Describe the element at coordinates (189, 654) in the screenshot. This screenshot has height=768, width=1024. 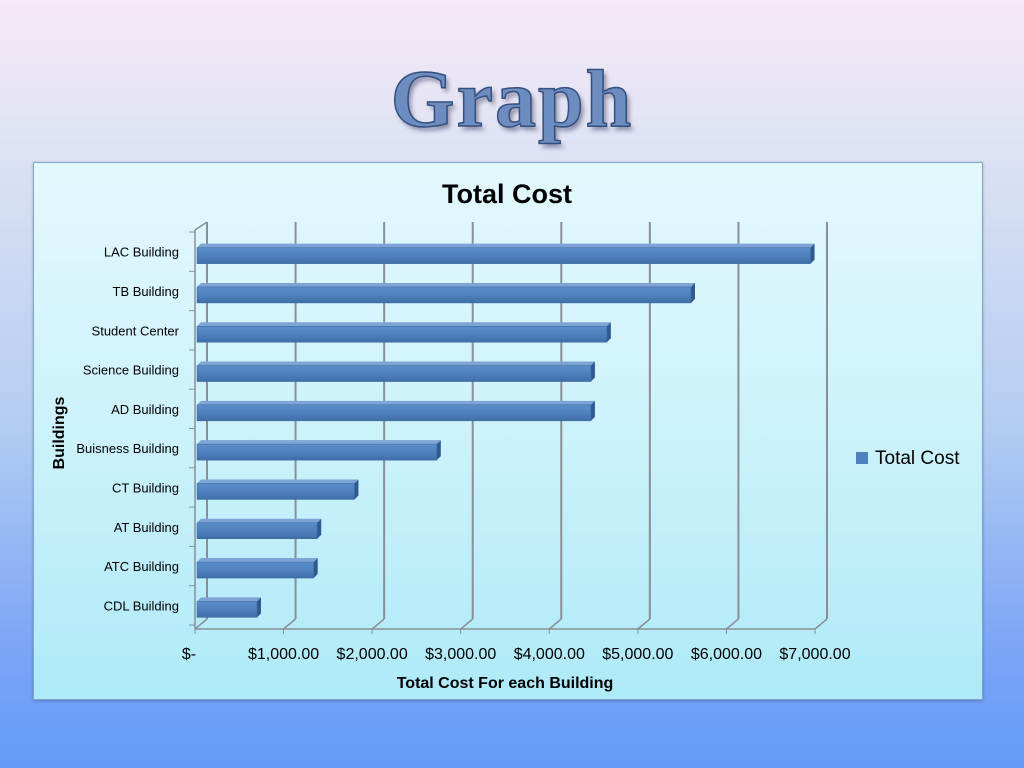
I see `x-tick-label: $-` at that location.